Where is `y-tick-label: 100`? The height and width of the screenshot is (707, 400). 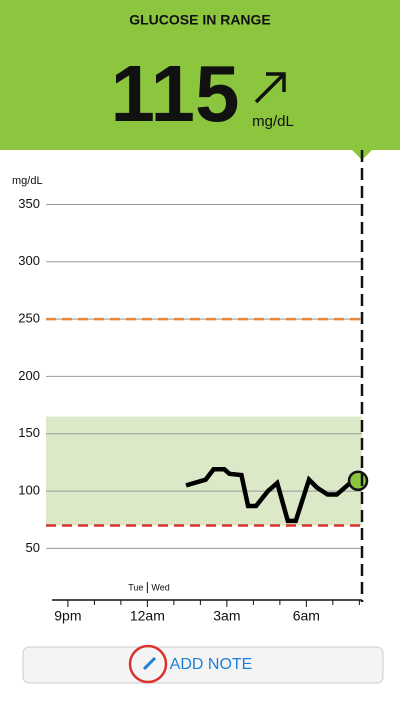 y-tick-label: 100 is located at coordinates (29, 490).